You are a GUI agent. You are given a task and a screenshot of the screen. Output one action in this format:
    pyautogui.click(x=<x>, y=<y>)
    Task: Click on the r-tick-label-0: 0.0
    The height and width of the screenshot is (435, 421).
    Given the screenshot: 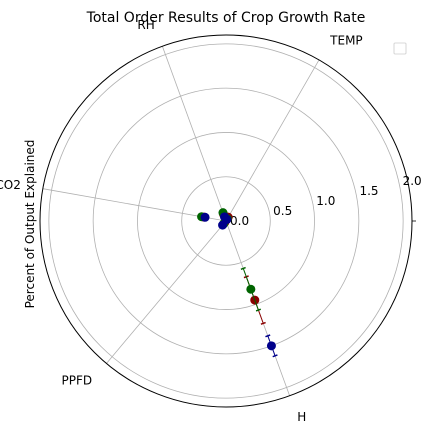 What is the action you would take?
    pyautogui.click(x=239, y=221)
    